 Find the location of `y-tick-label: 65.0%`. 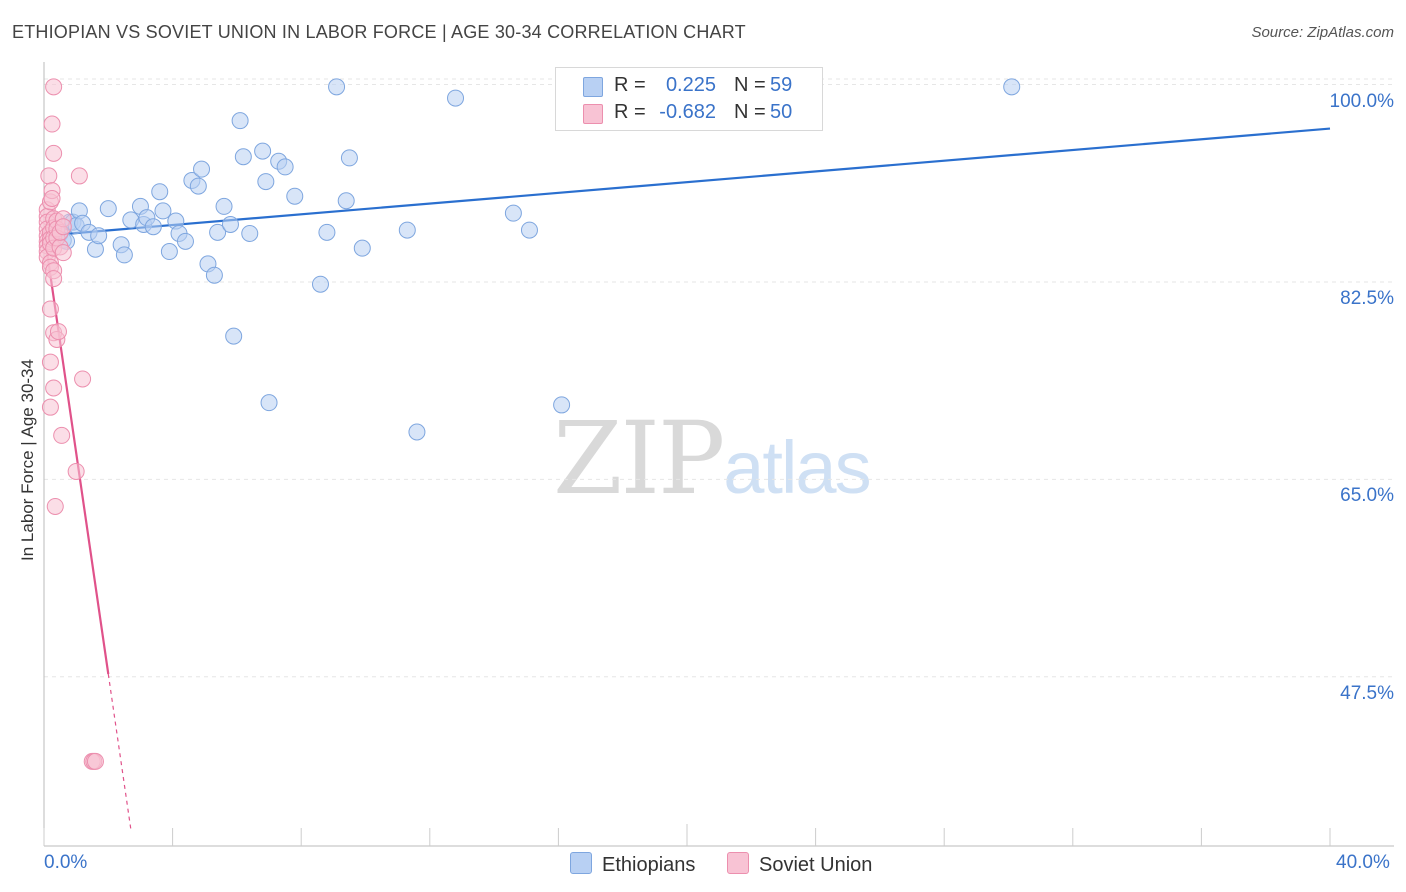

y-tick-label: 65.0% is located at coordinates (1367, 496).